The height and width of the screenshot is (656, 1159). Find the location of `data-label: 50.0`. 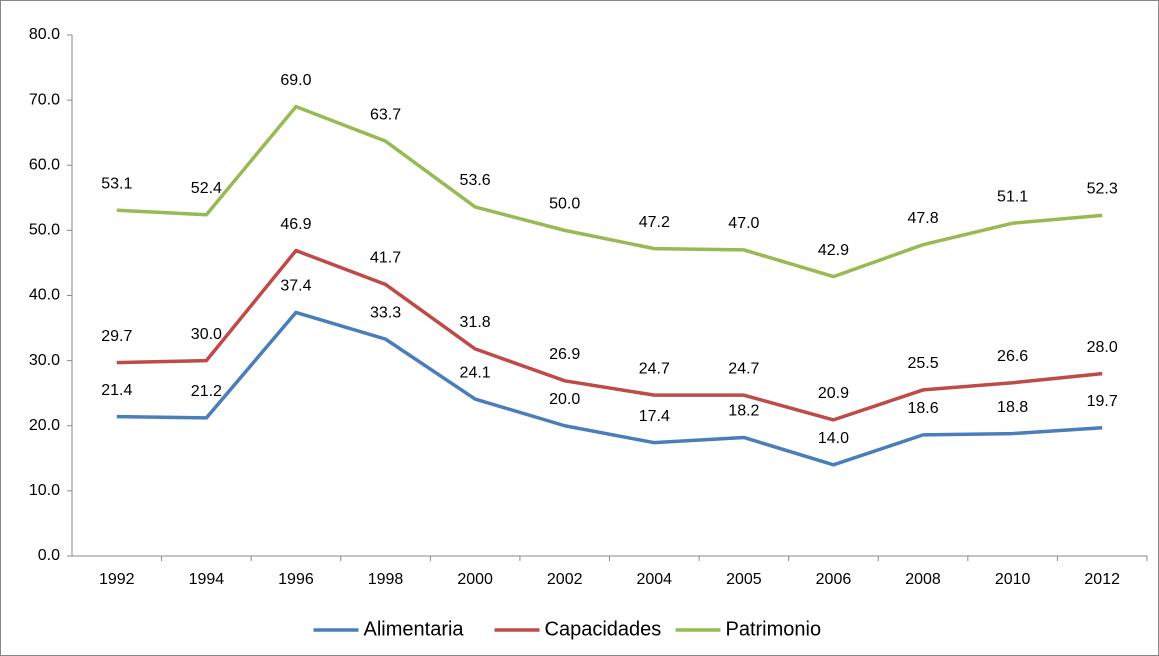

data-label: 50.0 is located at coordinates (564, 204).